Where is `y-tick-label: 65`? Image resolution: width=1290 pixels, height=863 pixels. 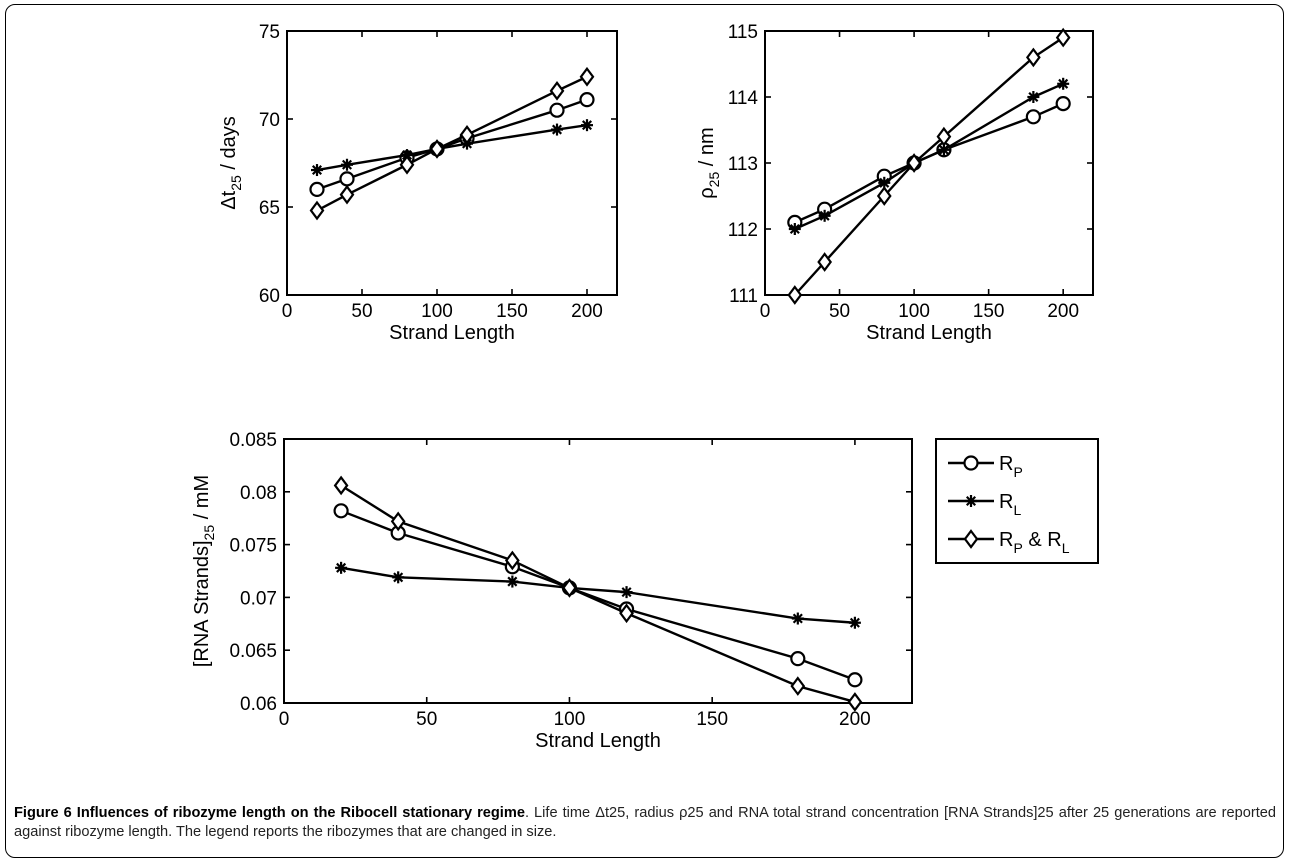 y-tick-label: 65 is located at coordinates (269, 208).